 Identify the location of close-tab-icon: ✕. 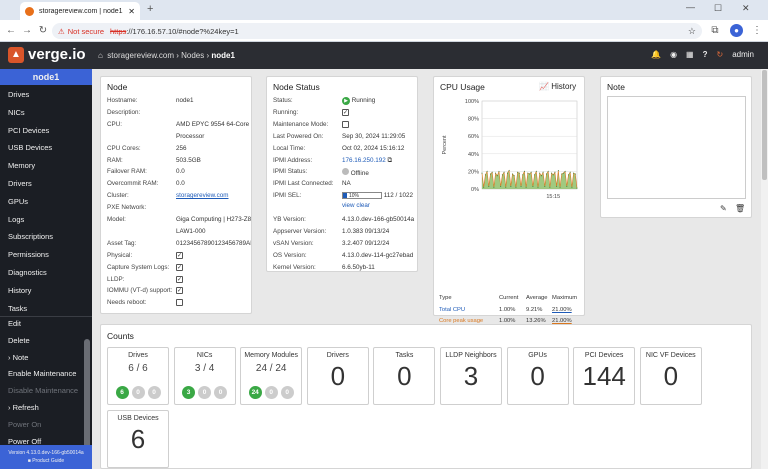
(131, 11).